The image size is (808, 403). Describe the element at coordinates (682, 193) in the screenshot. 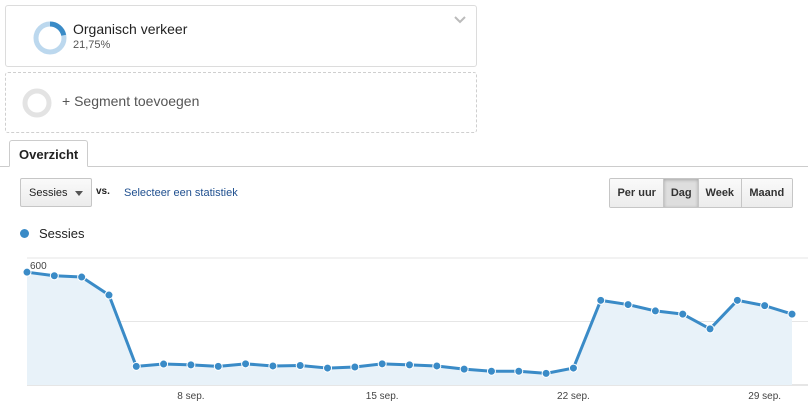

I see `dag-button: Dag` at that location.